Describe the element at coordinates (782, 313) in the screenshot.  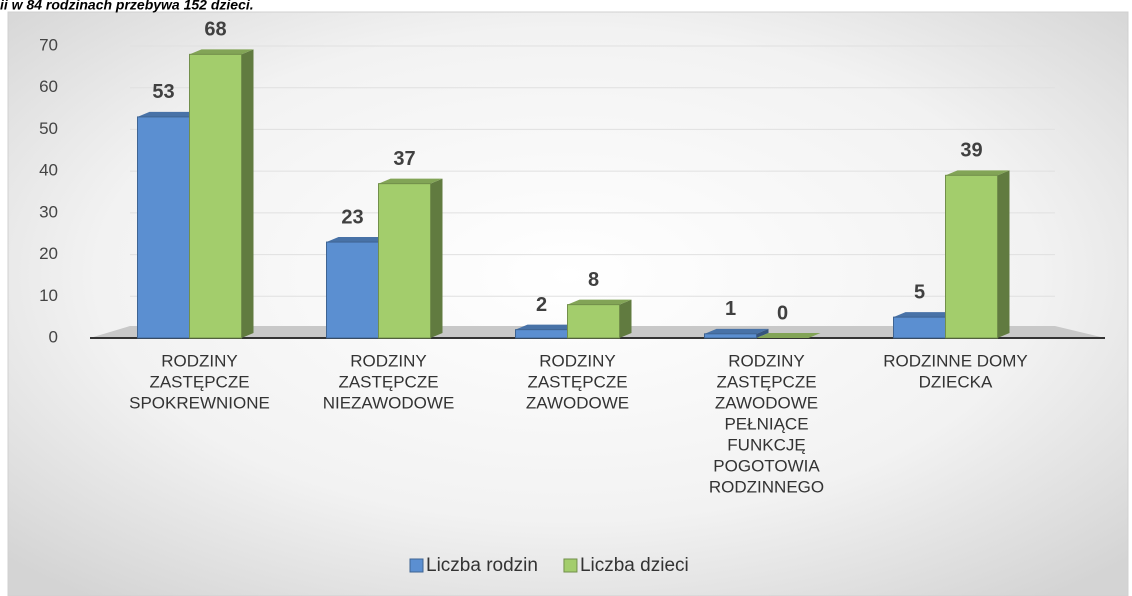
I see `data-label: 0` at that location.